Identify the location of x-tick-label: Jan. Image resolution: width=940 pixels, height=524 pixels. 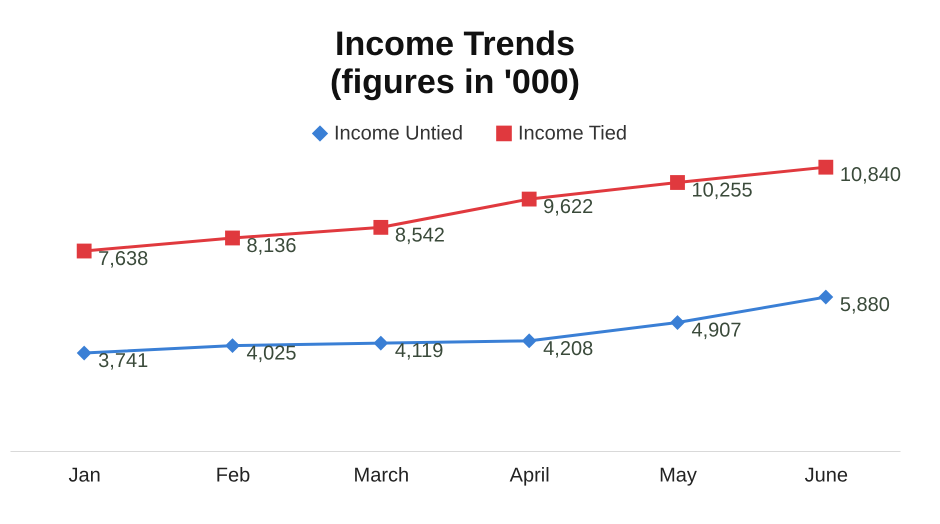
(84, 475).